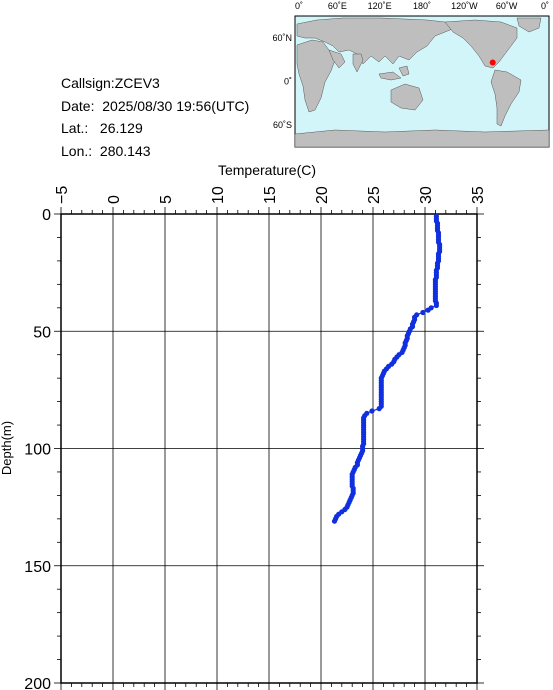 The image size is (553, 690). What do you see at coordinates (337, 6) in the screenshot?
I see `map-lon-label: 60˚E` at bounding box center [337, 6].